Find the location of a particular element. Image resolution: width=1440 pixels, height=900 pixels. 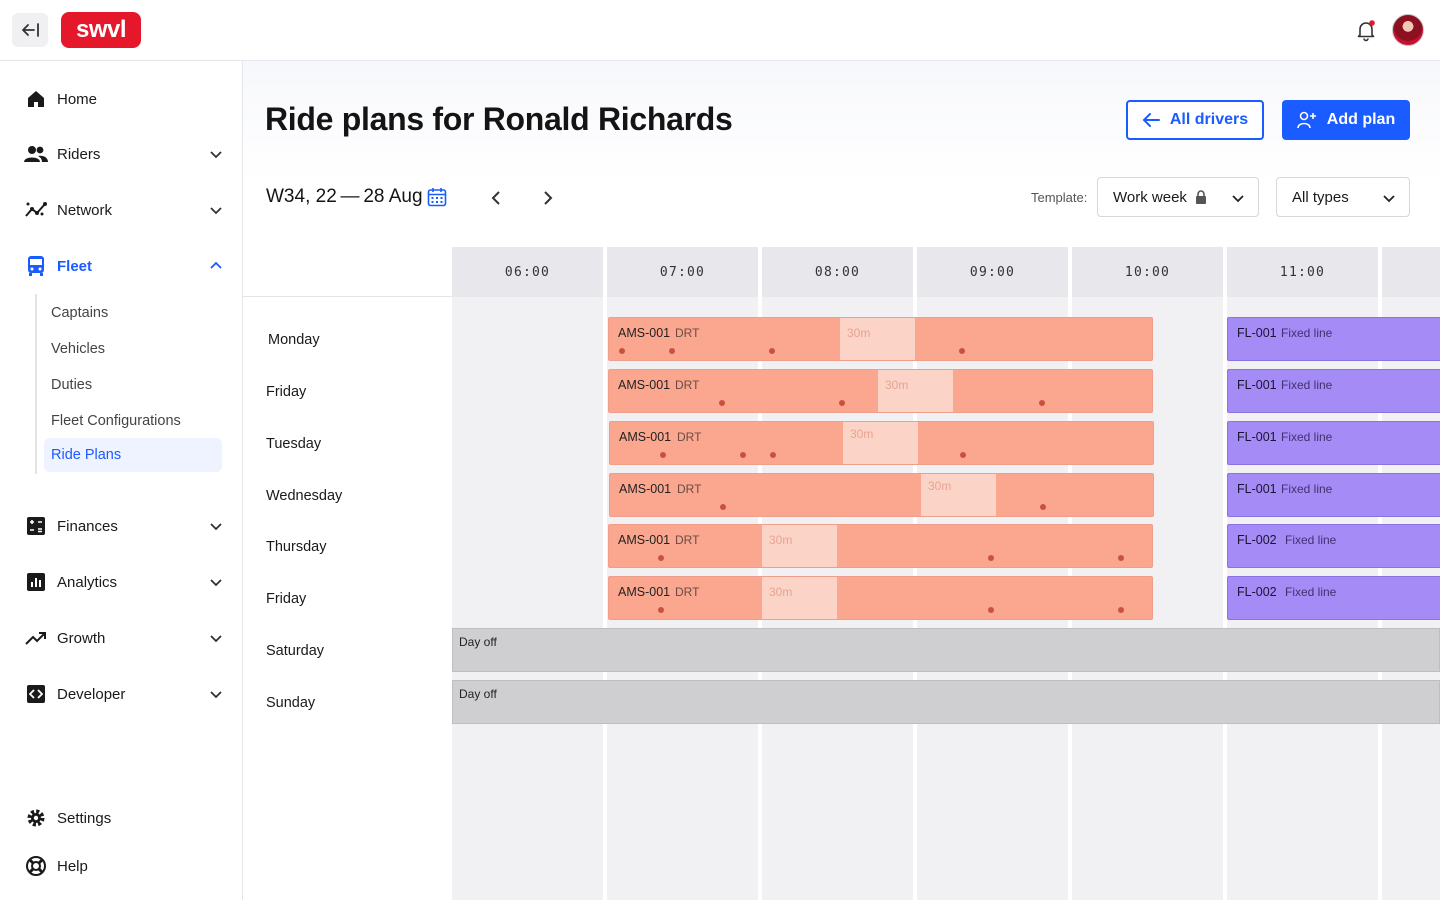

nav-network: Network is located at coordinates (126, 210).